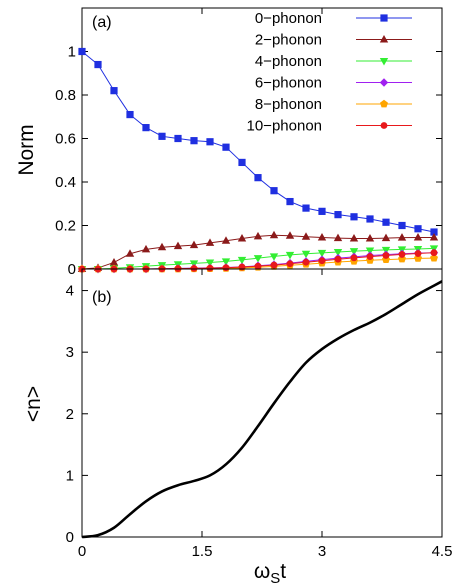  What do you see at coordinates (33, 404) in the screenshot?
I see `panel-b-ylabel: <n>` at bounding box center [33, 404].